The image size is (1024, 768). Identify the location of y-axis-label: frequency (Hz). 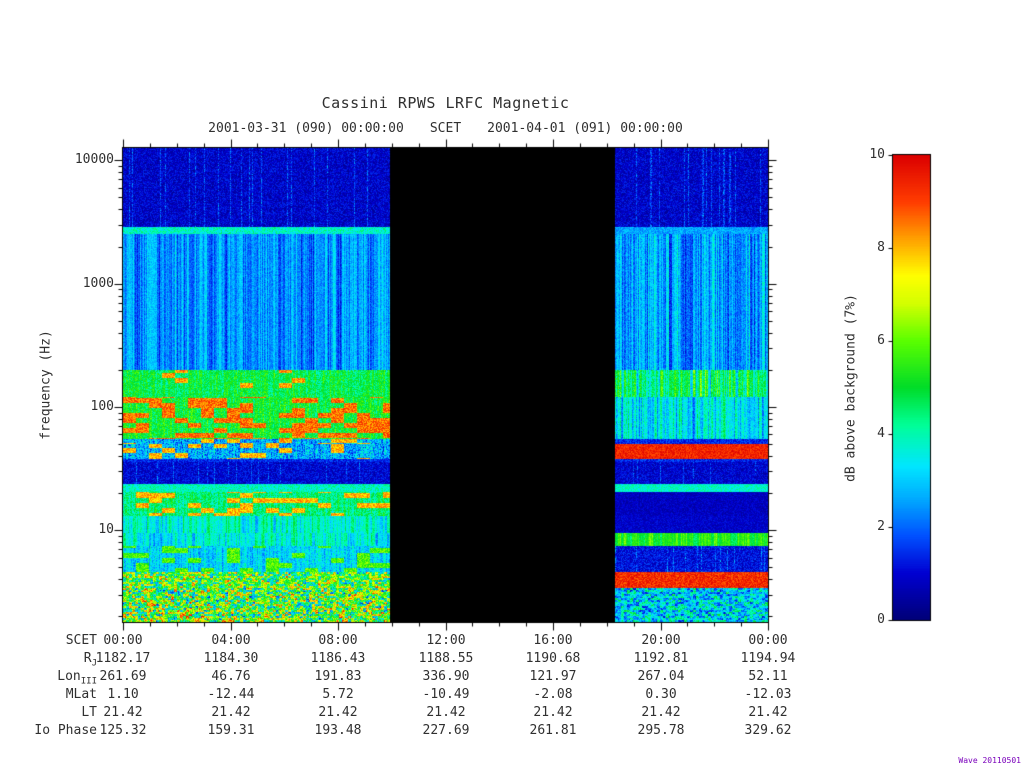
(46, 385).